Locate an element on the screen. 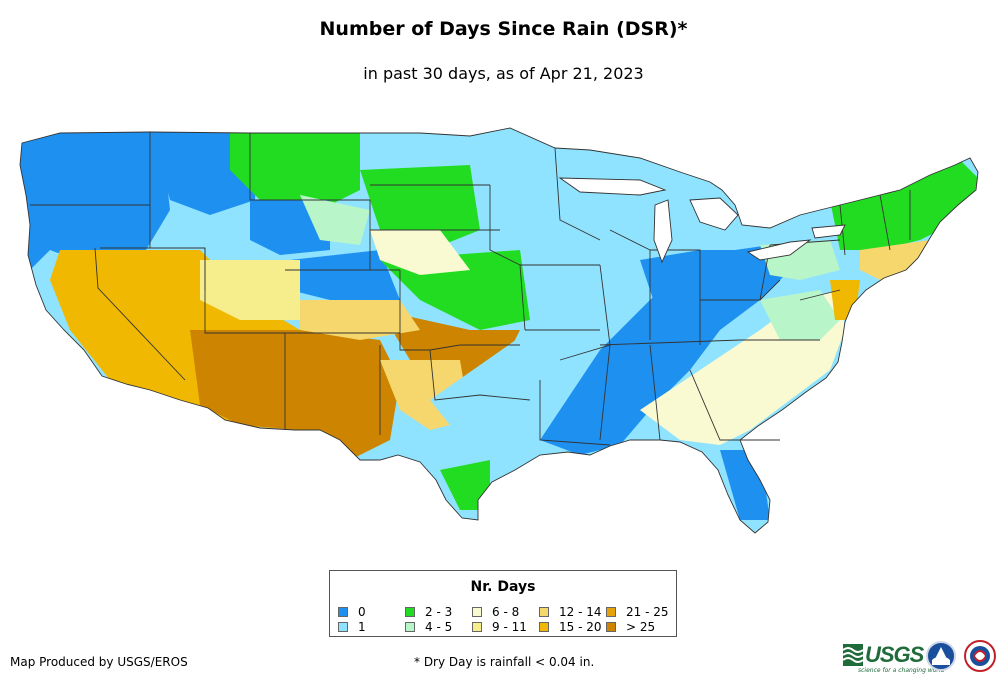 Image resolution: width=1007 pixels, height=691 pixels. legend-item: 4 - 5 is located at coordinates (428, 627).